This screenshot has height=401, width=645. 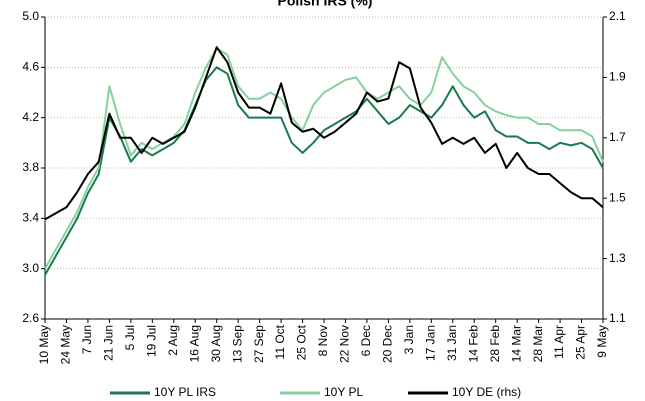 What do you see at coordinates (617, 258) in the screenshot?
I see `y2-tick-label: 1.3` at bounding box center [617, 258].